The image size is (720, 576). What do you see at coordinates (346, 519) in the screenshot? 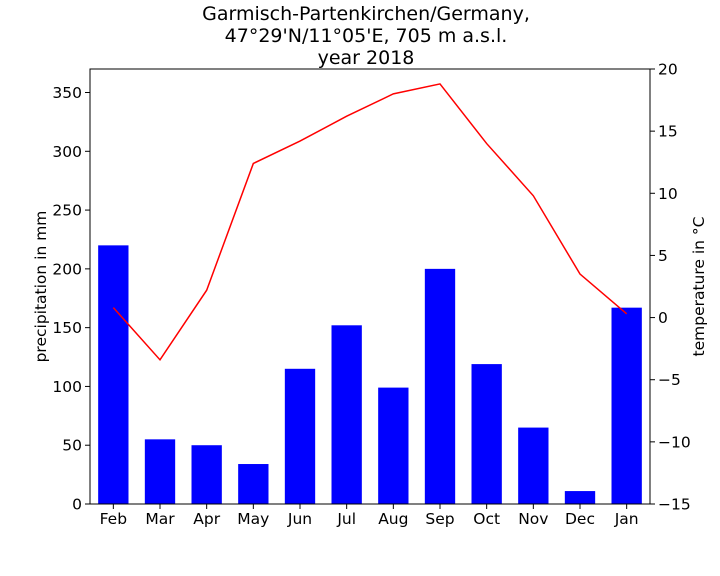
I see `x-tick-label: Jul` at bounding box center [346, 519].